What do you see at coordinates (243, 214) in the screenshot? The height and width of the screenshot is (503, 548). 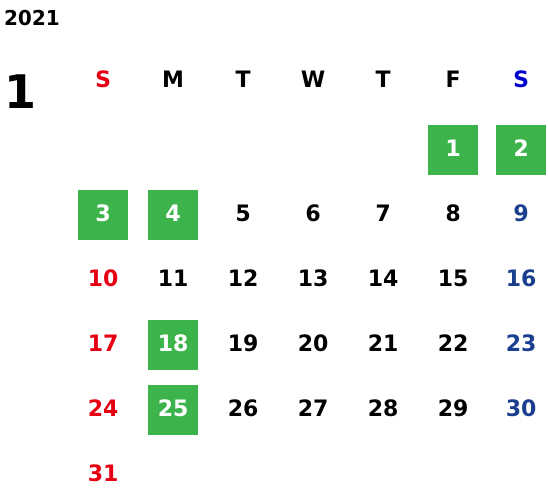 I see `date-cell: 5` at bounding box center [243, 214].